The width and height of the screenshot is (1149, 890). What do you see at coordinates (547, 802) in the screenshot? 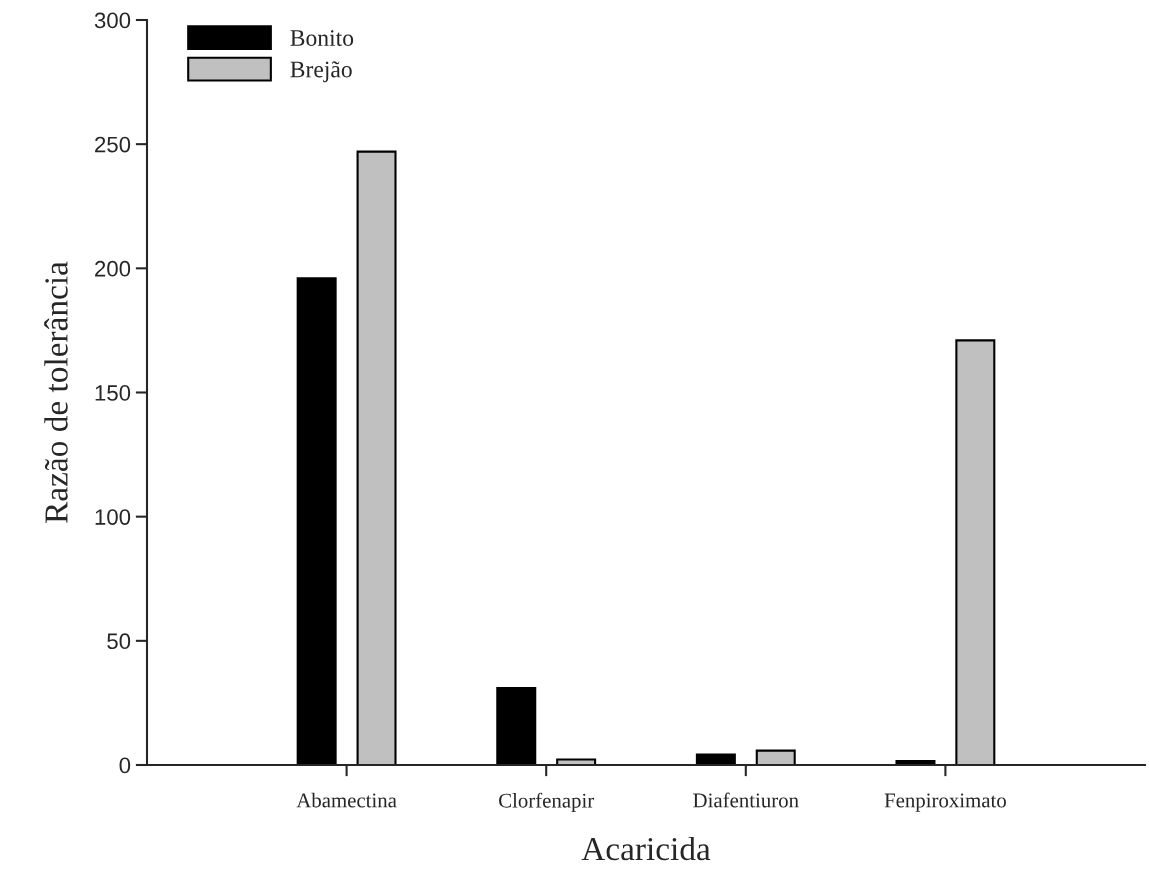
I see `x-tick-label: Clorfenapir` at bounding box center [547, 802].